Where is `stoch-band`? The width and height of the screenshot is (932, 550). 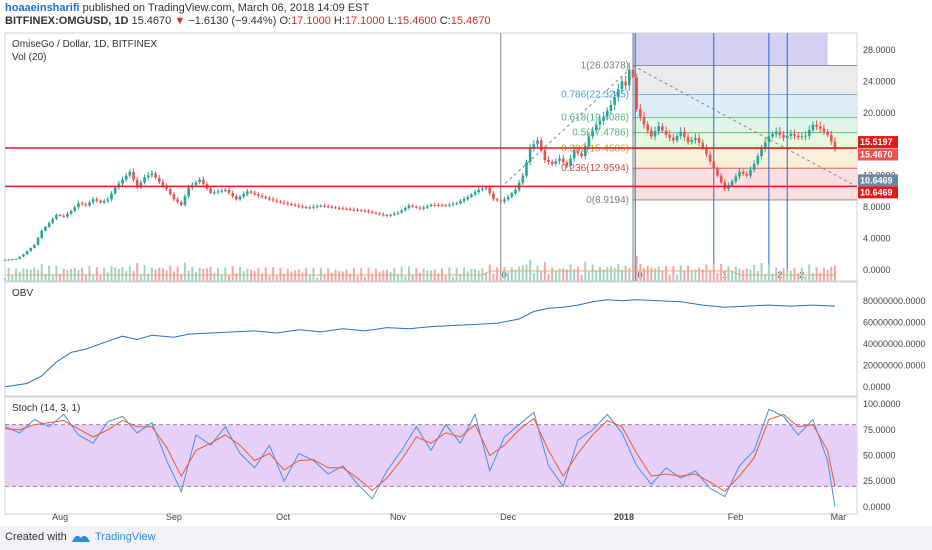 stoch-band is located at coordinates (431, 455).